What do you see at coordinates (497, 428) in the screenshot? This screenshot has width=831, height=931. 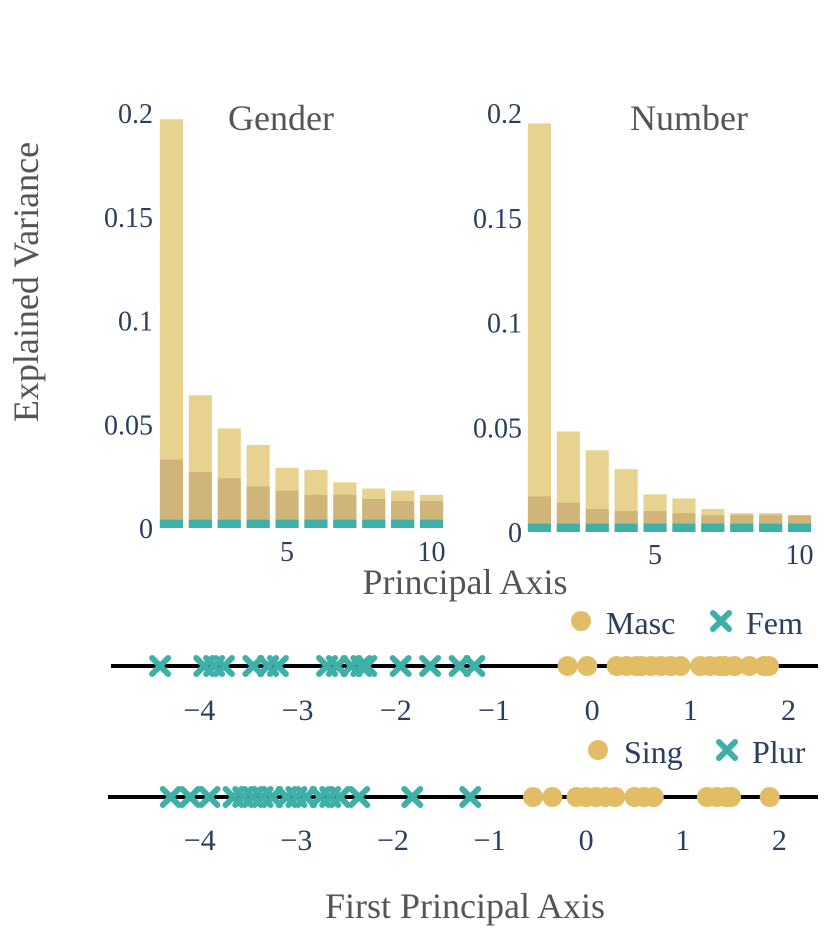 I see `number-y-tick-label: 0.05` at bounding box center [497, 428].